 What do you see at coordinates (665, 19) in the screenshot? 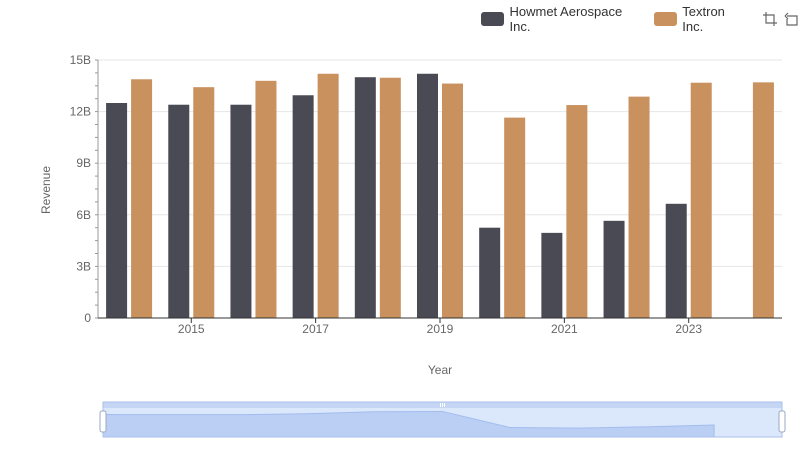
I see `legend-swatch-textron` at bounding box center [665, 19].